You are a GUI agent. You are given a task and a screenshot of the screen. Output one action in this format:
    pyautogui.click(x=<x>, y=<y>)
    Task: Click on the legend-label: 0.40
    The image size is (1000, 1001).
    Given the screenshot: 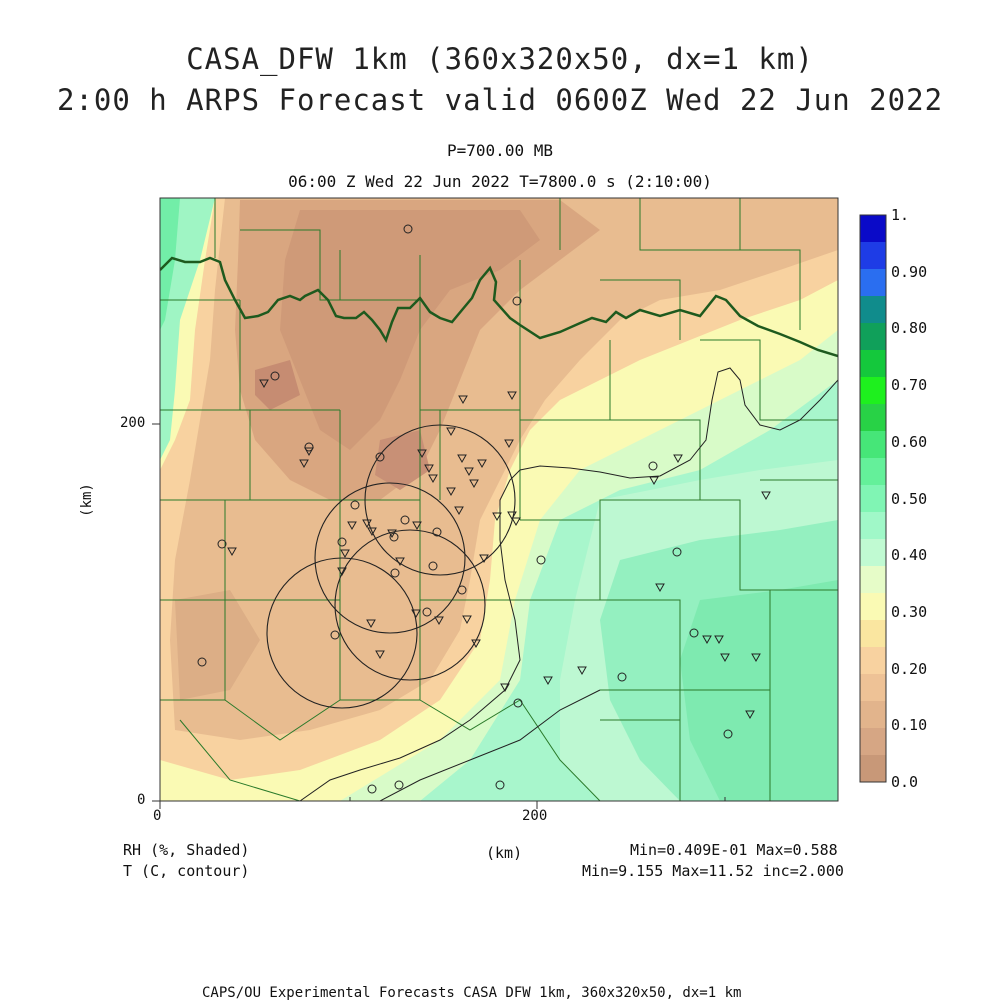 What is the action you would take?
    pyautogui.click(x=909, y=555)
    